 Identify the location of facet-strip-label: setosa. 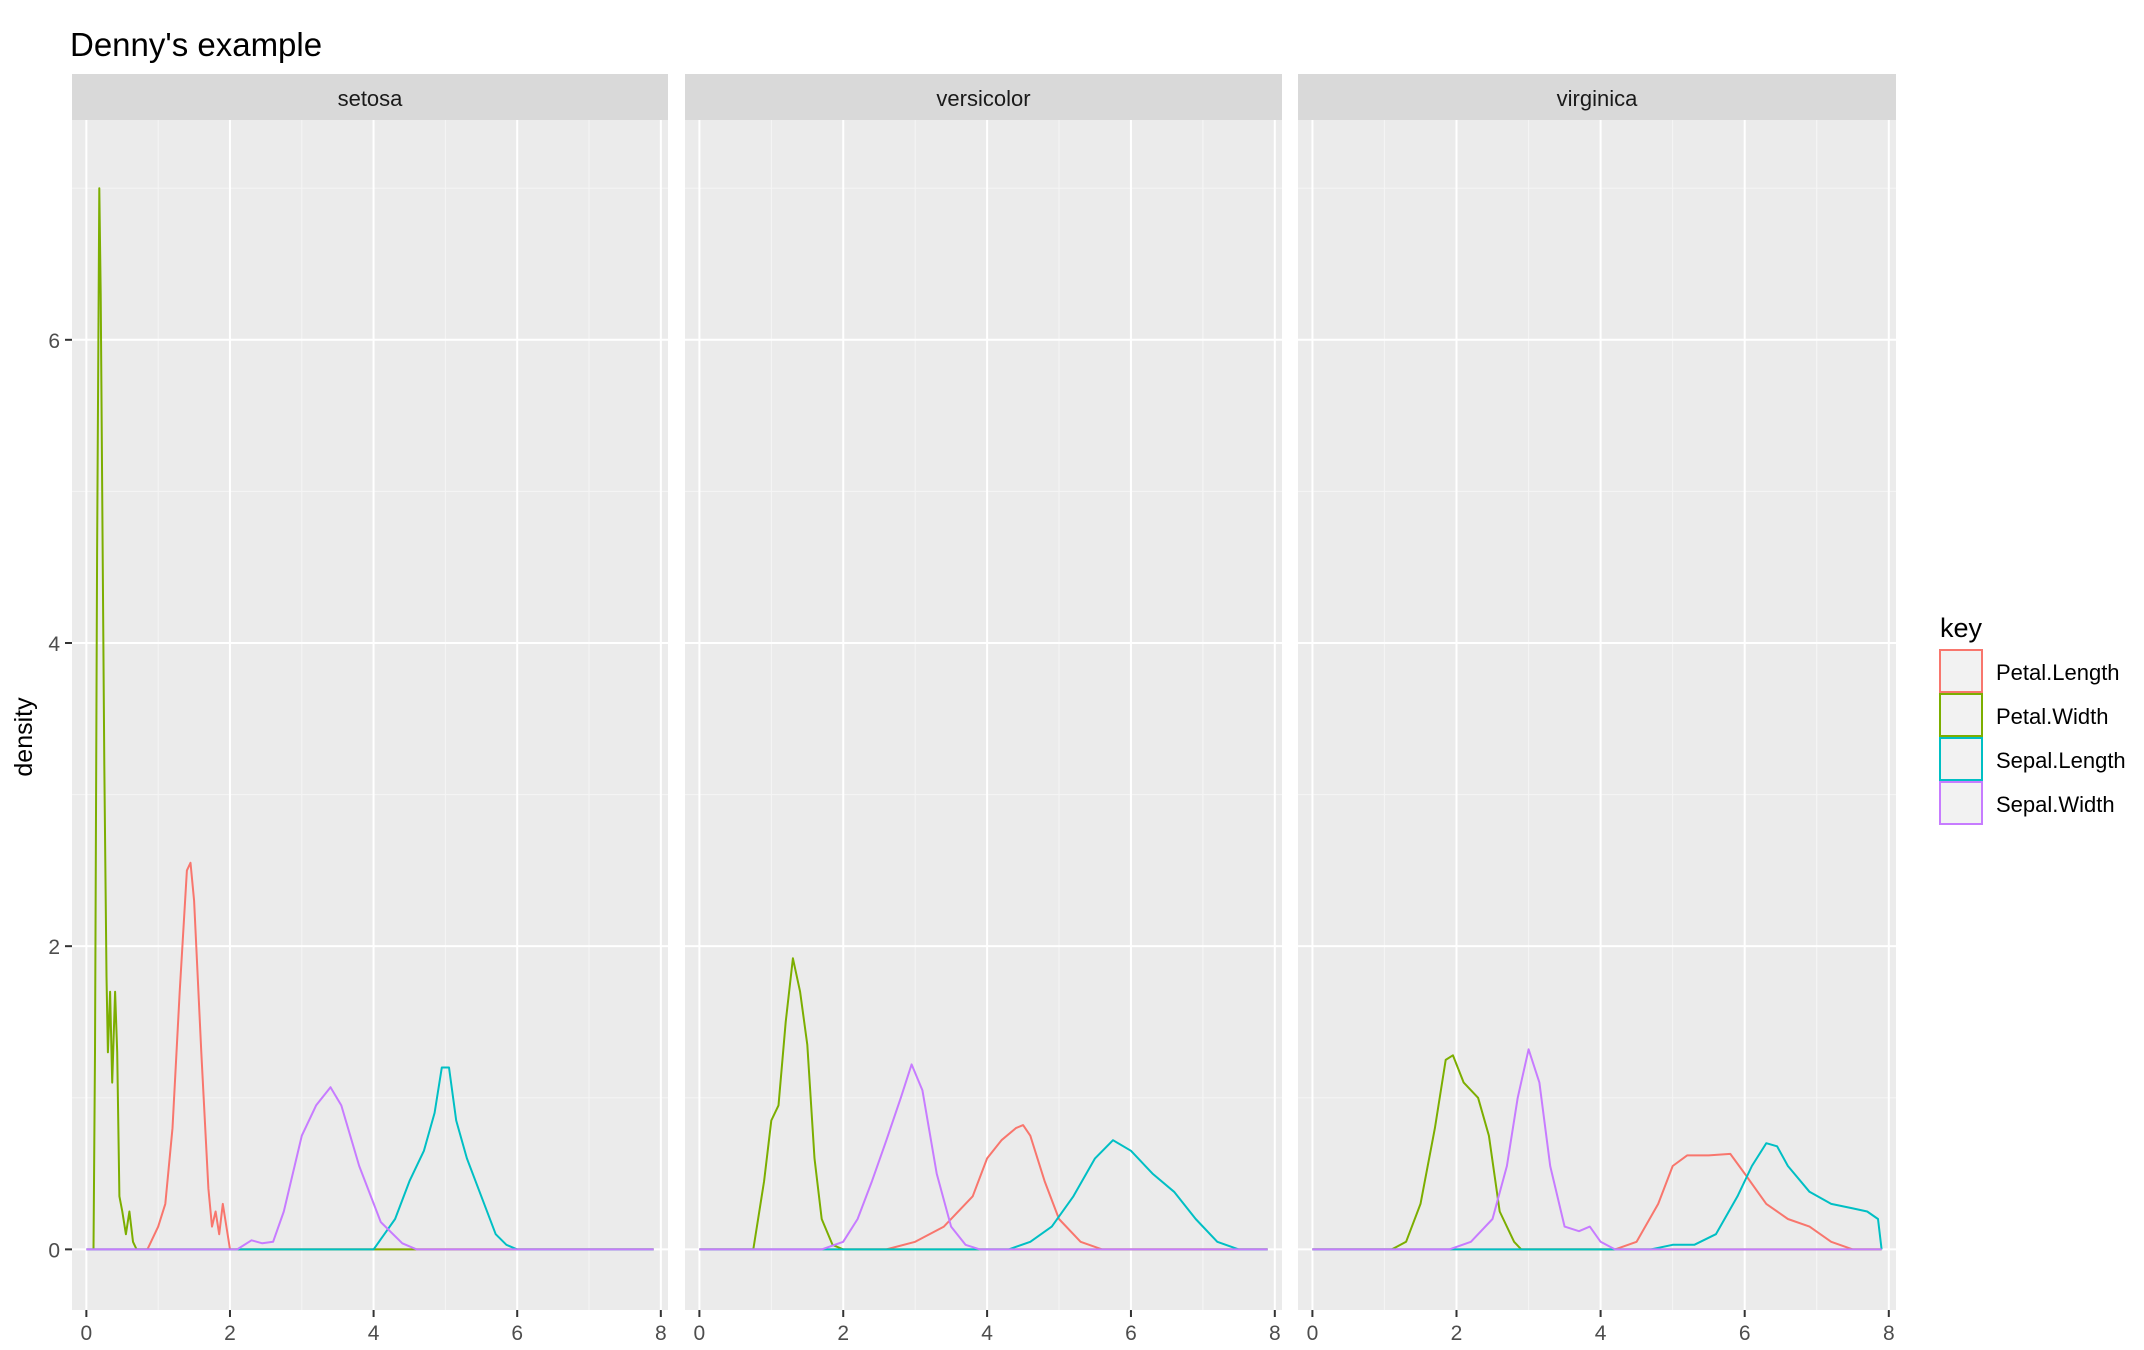
(371, 98).